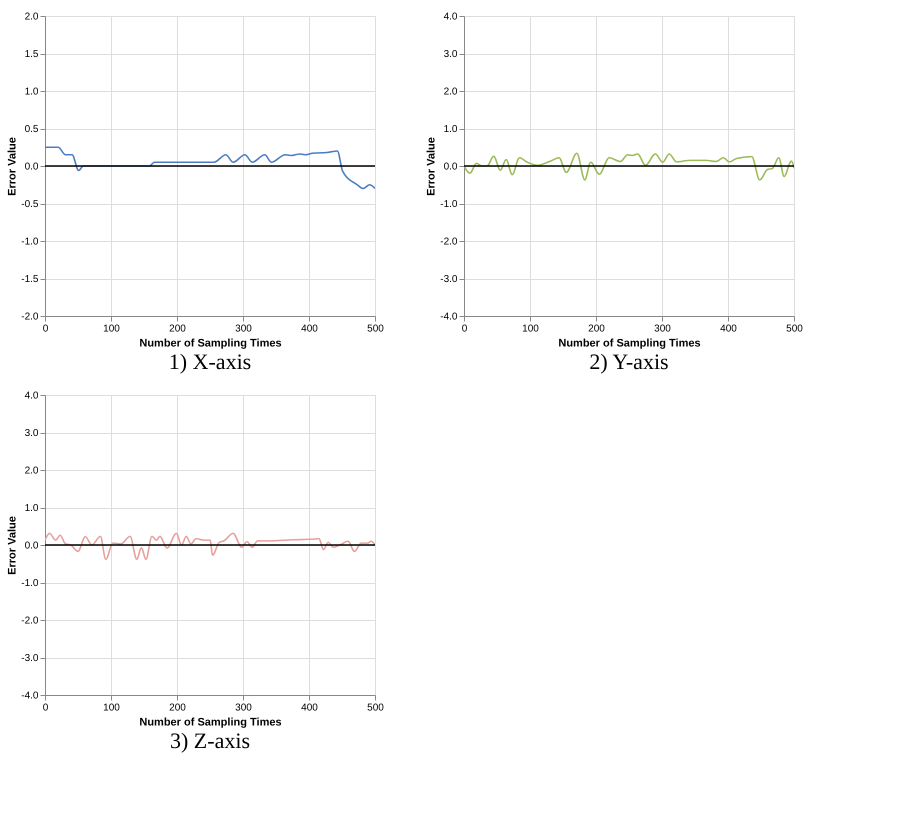 The image size is (921, 815). What do you see at coordinates (31, 129) in the screenshot?
I see `y-tick-label: 0.5` at bounding box center [31, 129].